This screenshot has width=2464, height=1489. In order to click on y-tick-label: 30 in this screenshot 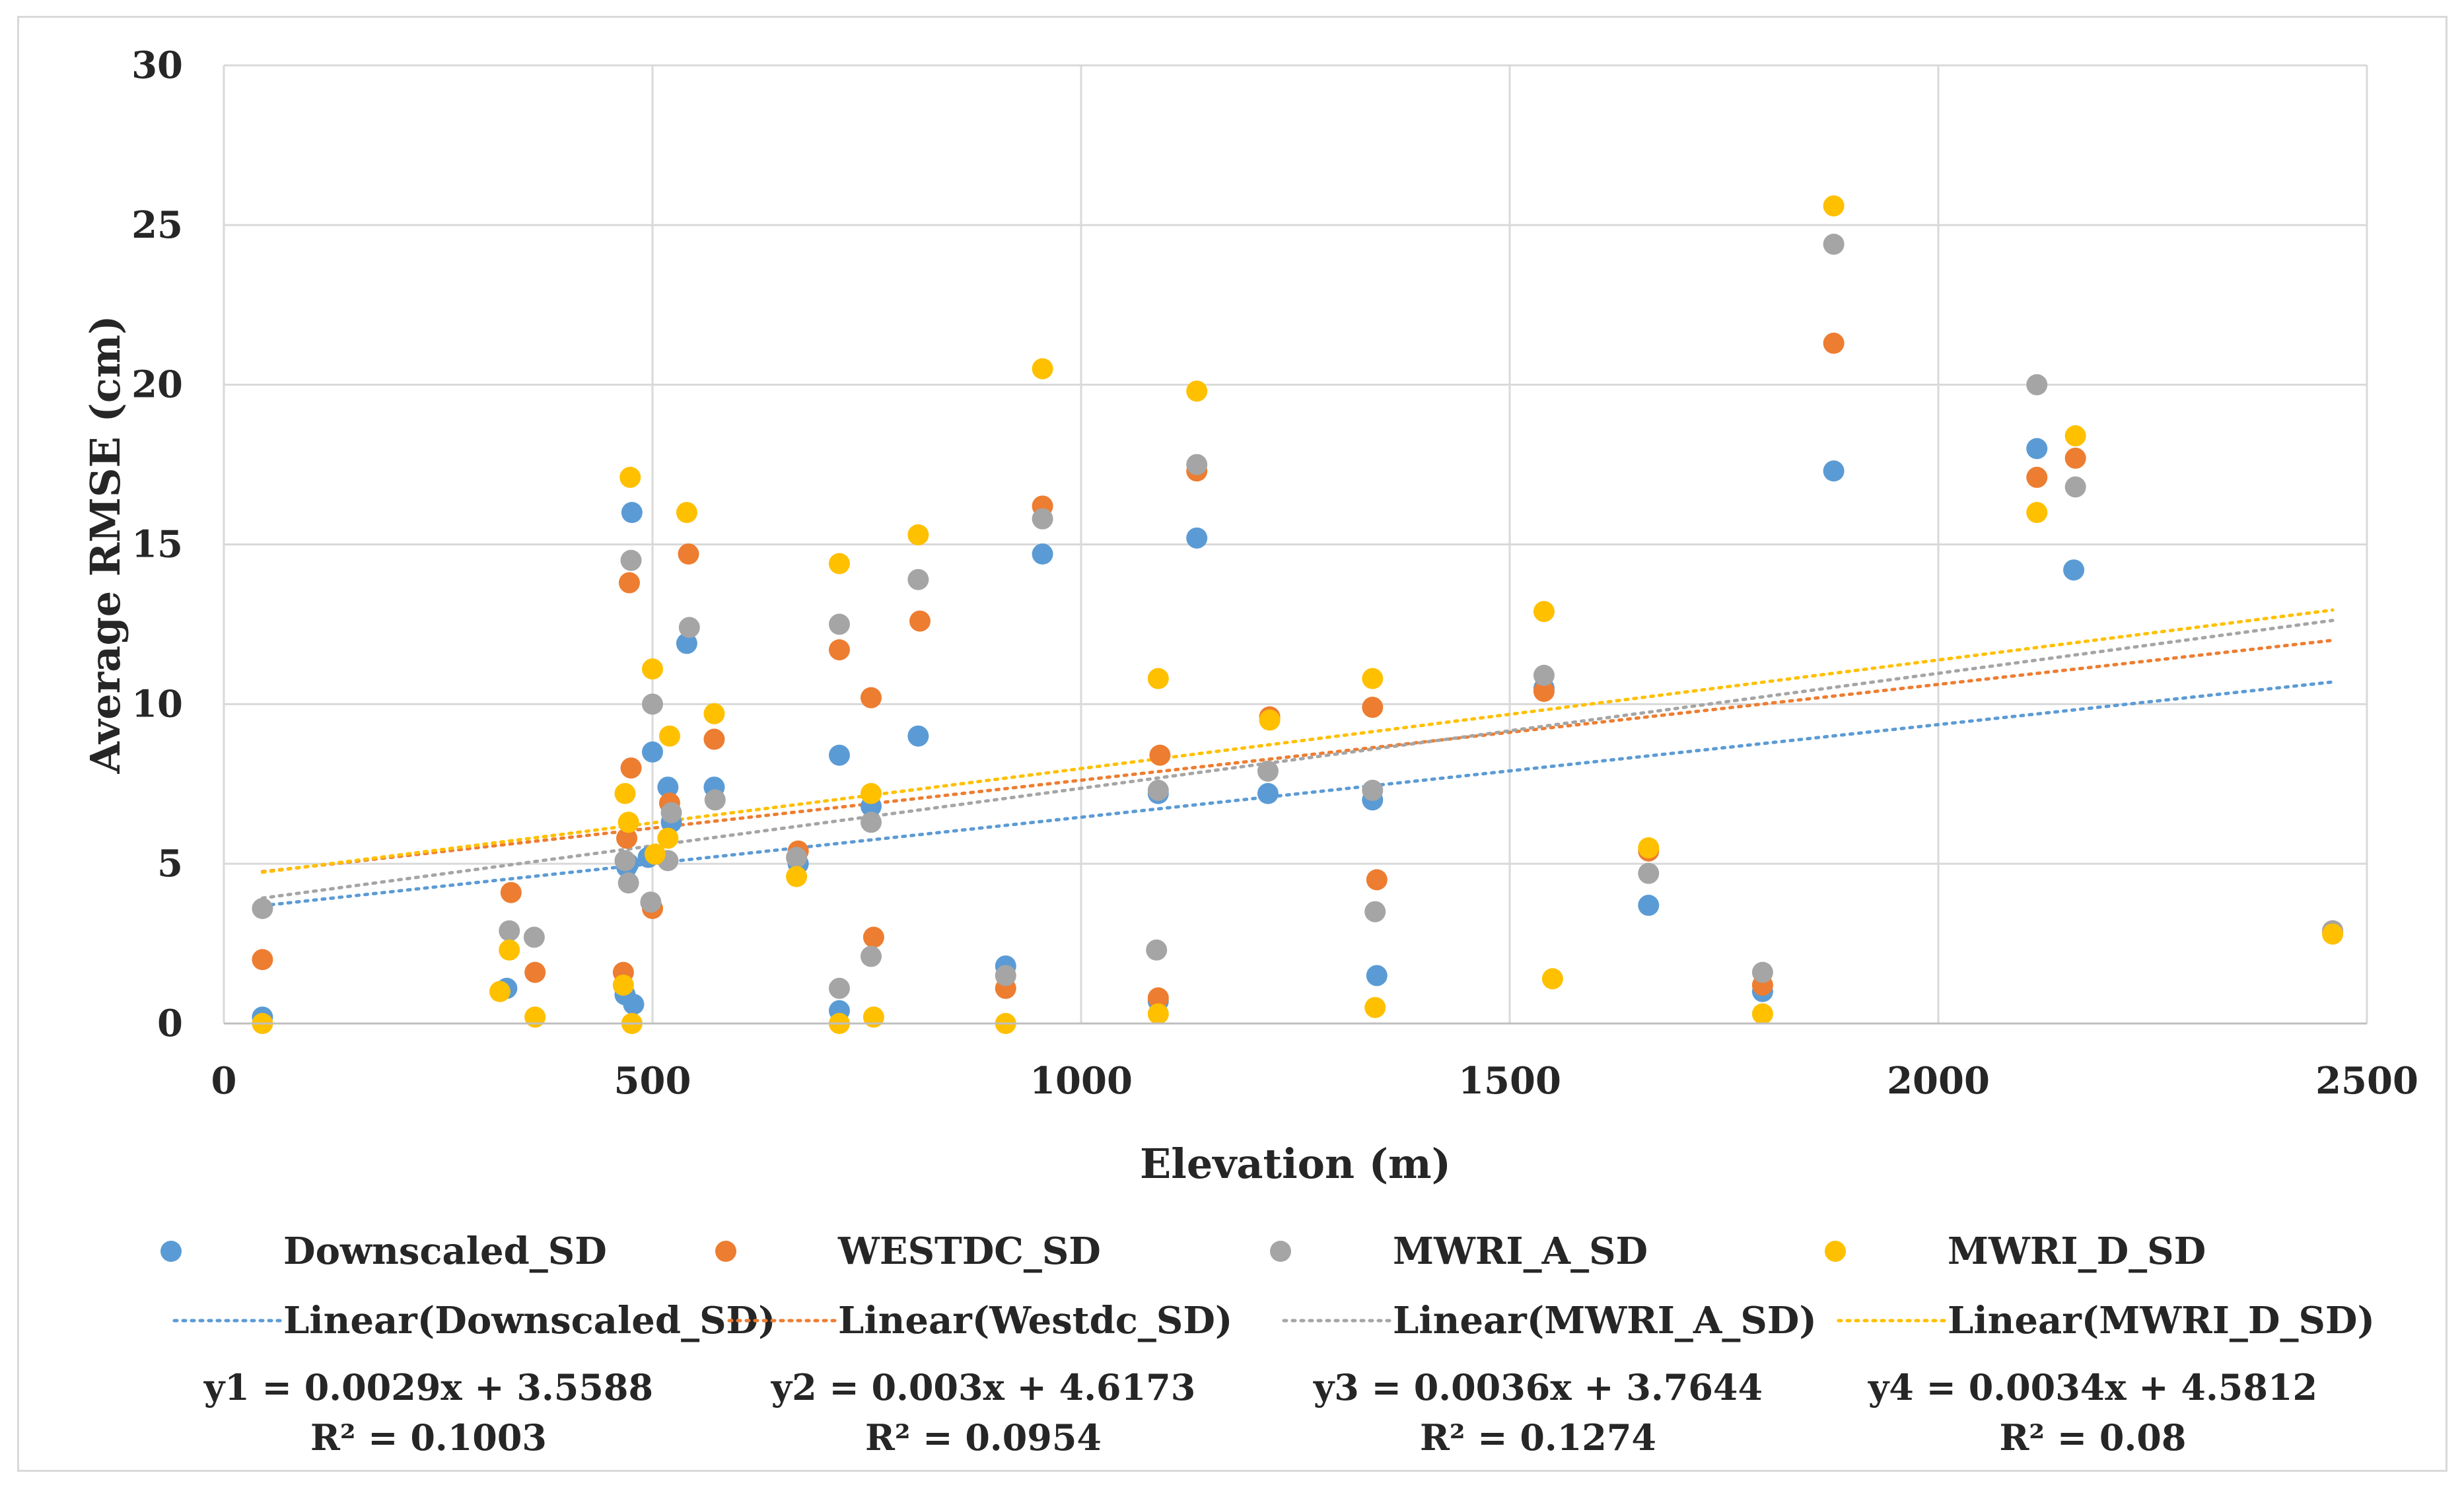, I will do `click(157, 65)`.